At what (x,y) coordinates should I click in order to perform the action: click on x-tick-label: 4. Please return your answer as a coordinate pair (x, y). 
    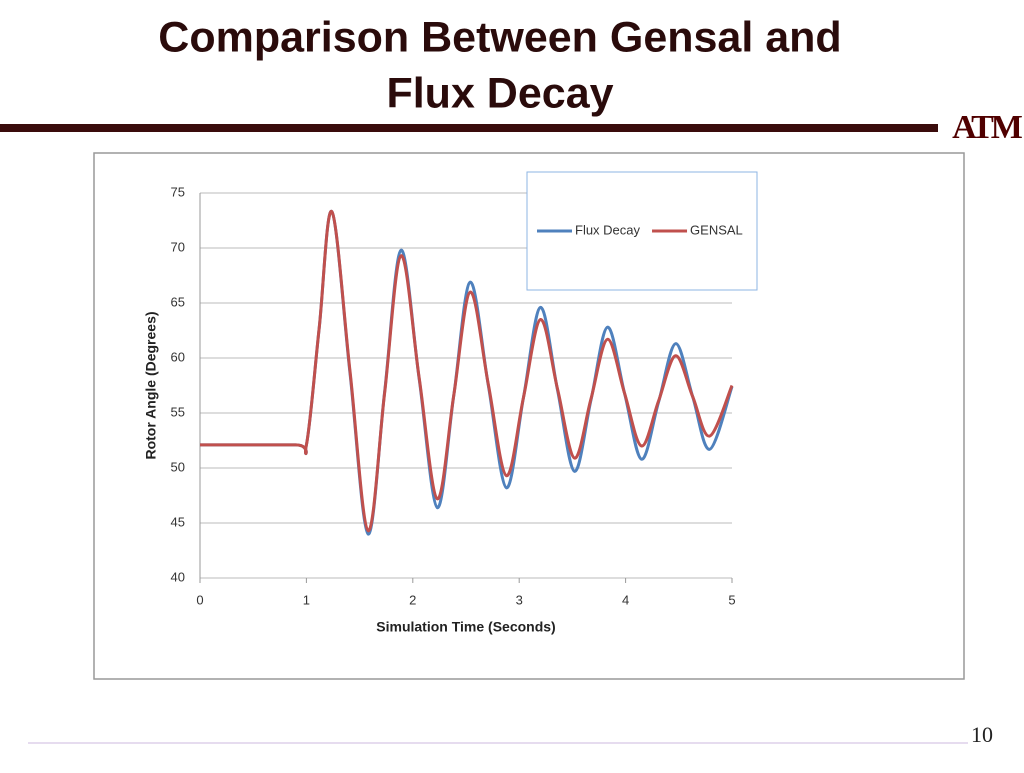
    Looking at the image, I should click on (625, 599).